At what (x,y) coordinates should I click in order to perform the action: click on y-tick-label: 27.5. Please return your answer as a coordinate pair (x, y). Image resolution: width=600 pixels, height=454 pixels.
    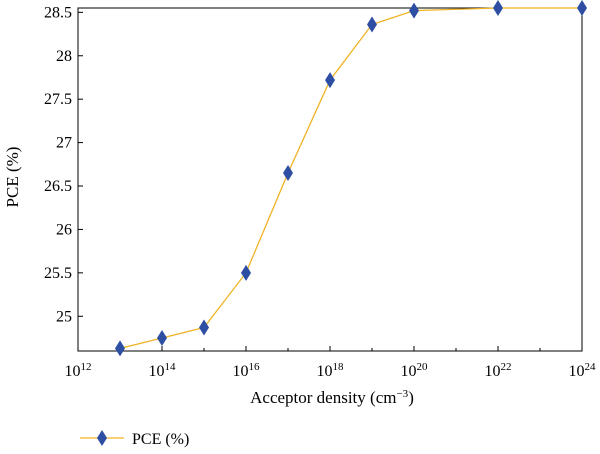
    Looking at the image, I should click on (58, 99).